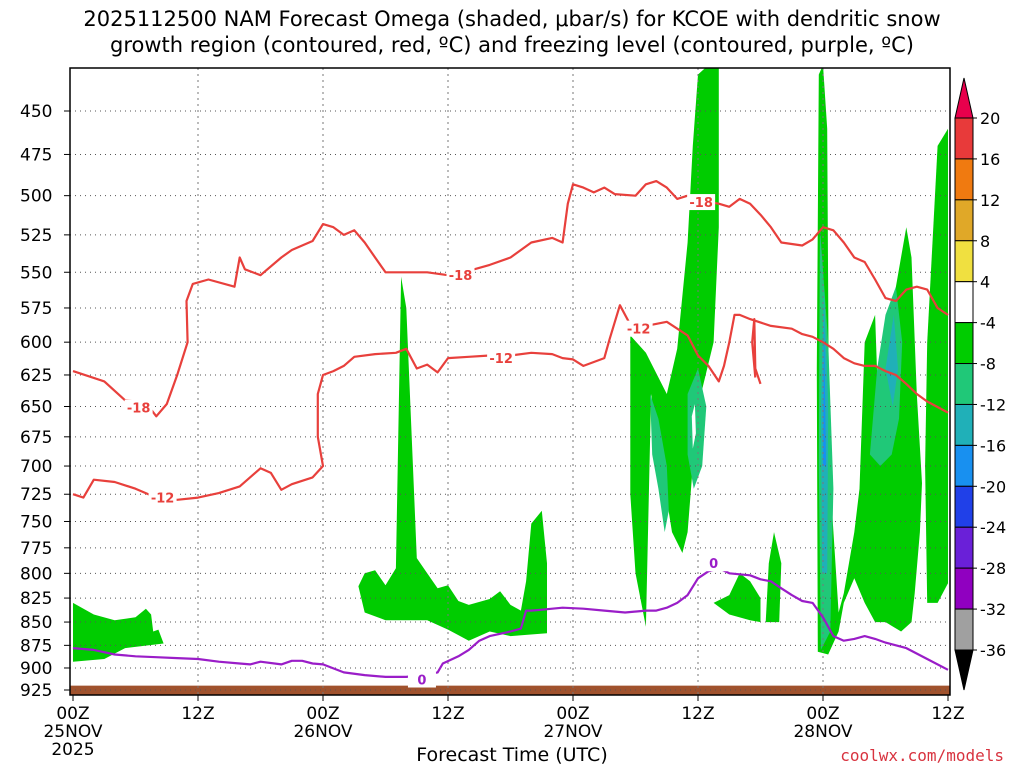 The width and height of the screenshot is (1024, 768). I want to click on y-tick-label: 650, so click(36, 407).